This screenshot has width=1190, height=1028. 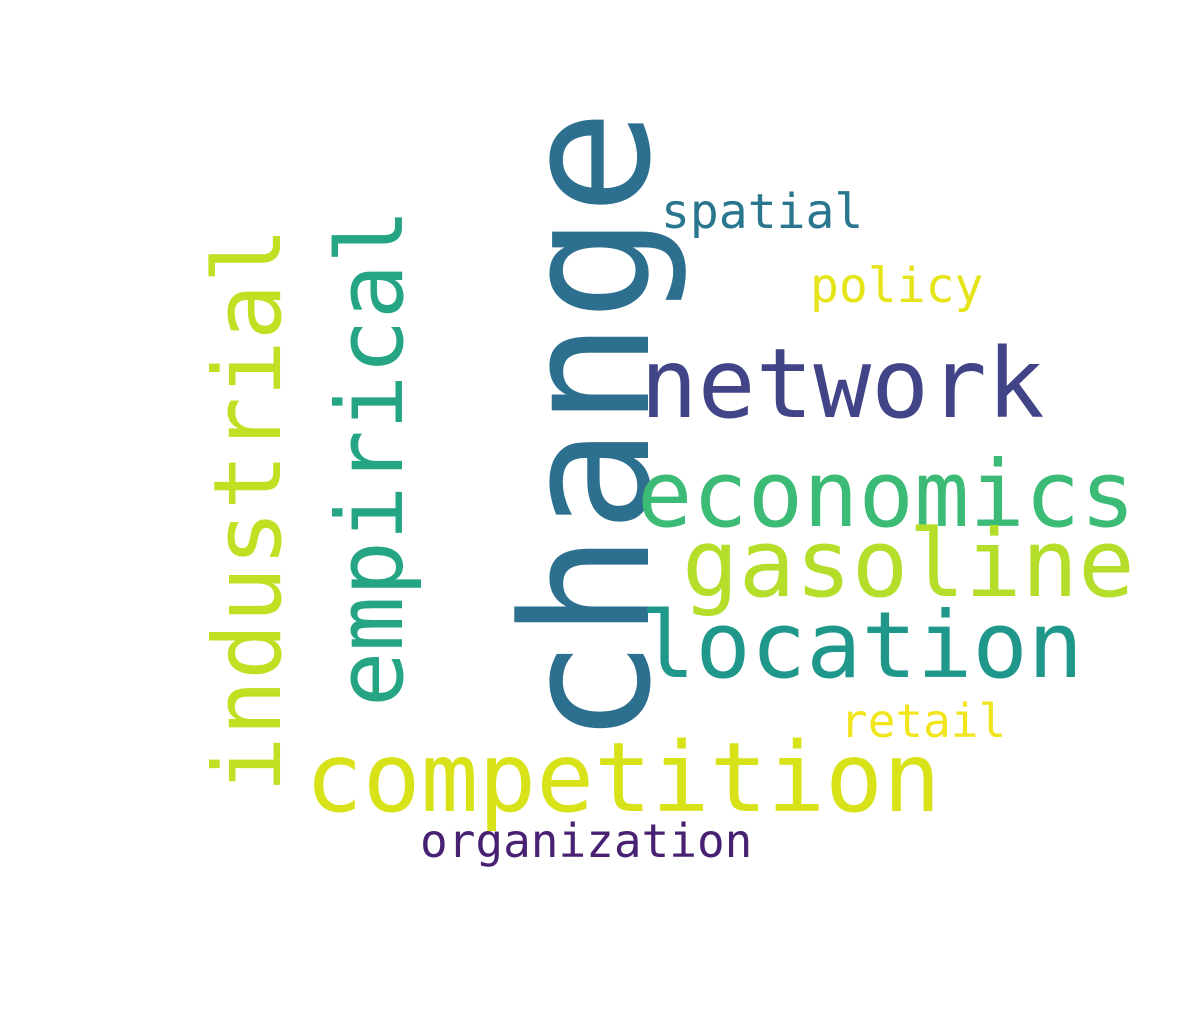 I want to click on word-empirical: empirical, so click(x=370, y=458).